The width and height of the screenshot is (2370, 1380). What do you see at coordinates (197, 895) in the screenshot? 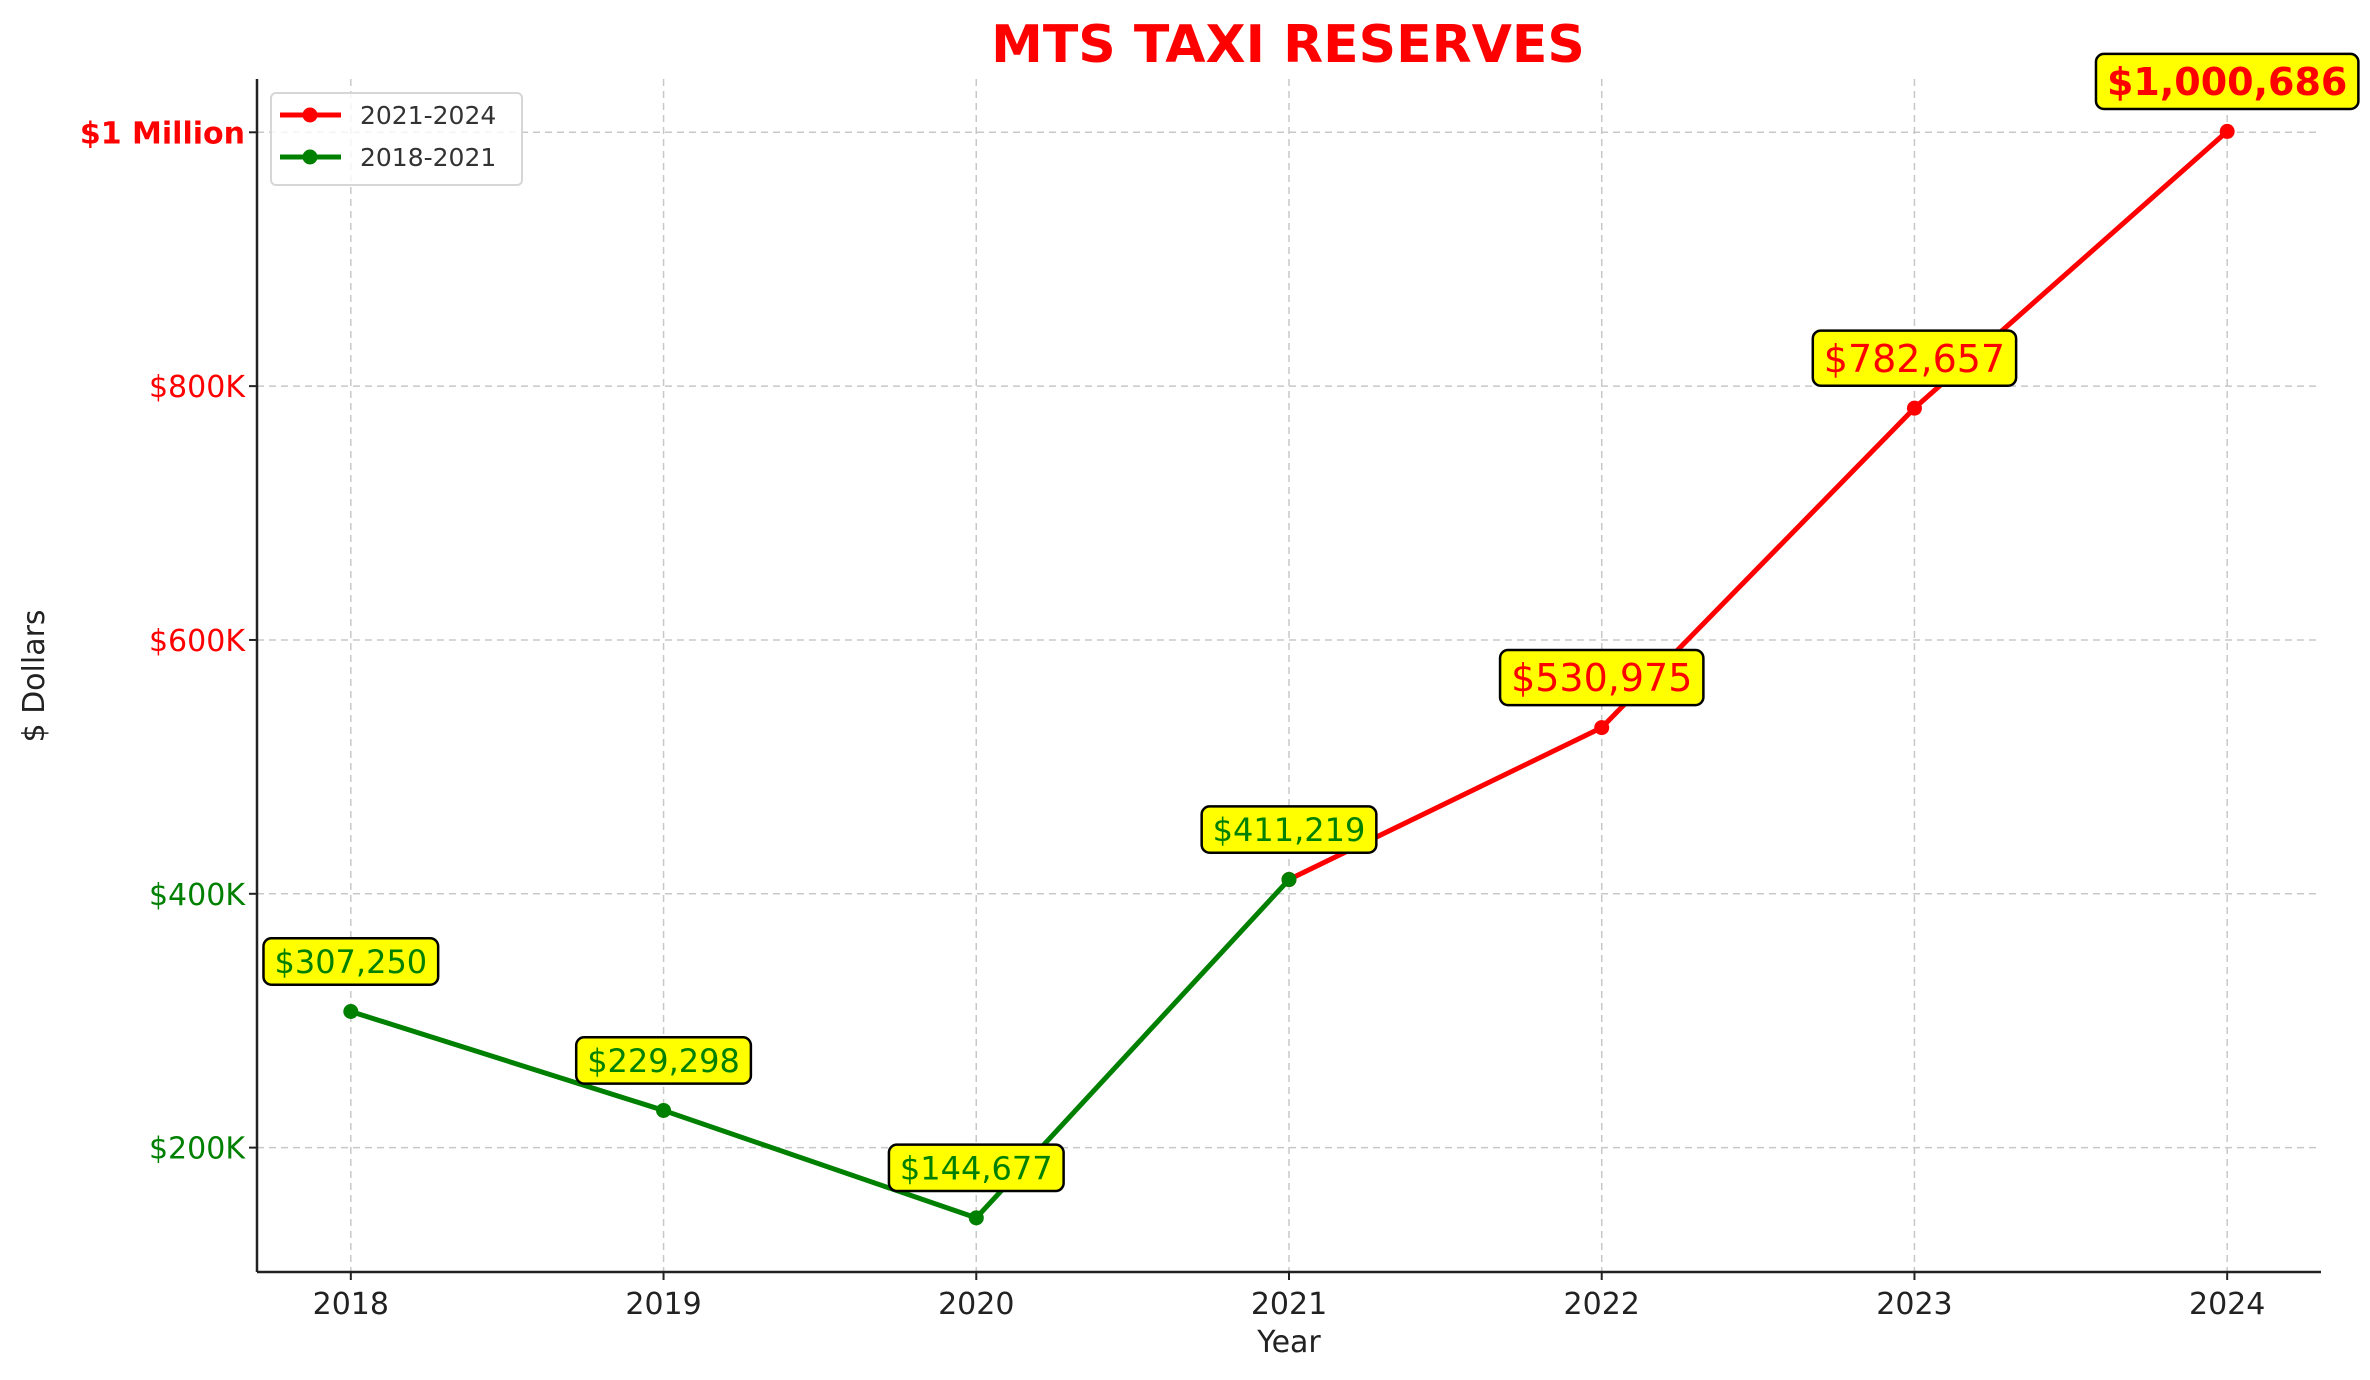
I see `y-tick-label: $400K` at bounding box center [197, 895].